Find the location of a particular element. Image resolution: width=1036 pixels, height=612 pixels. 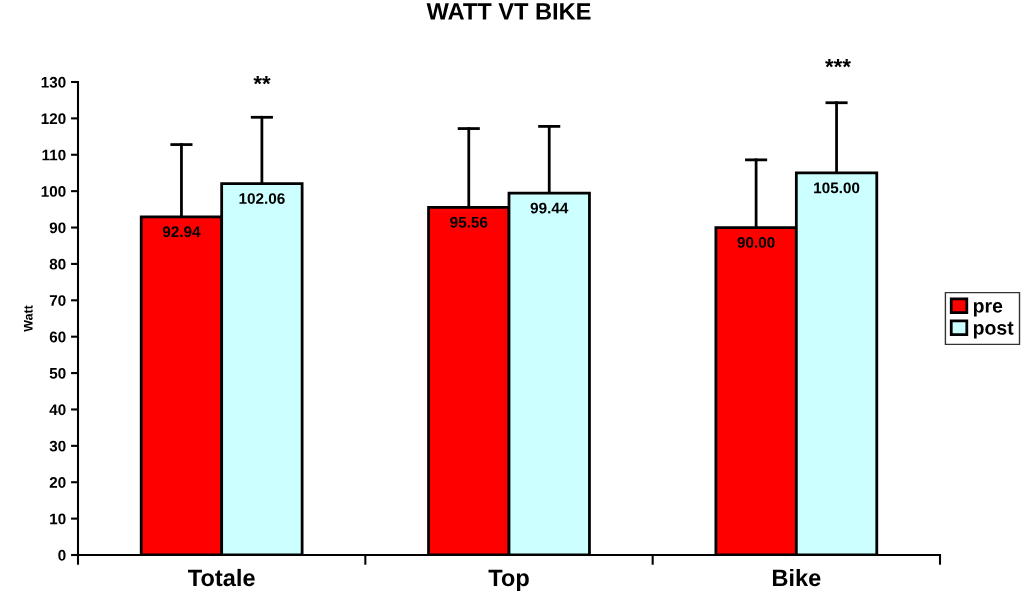

y-tick-label: 90 is located at coordinates (57, 228).